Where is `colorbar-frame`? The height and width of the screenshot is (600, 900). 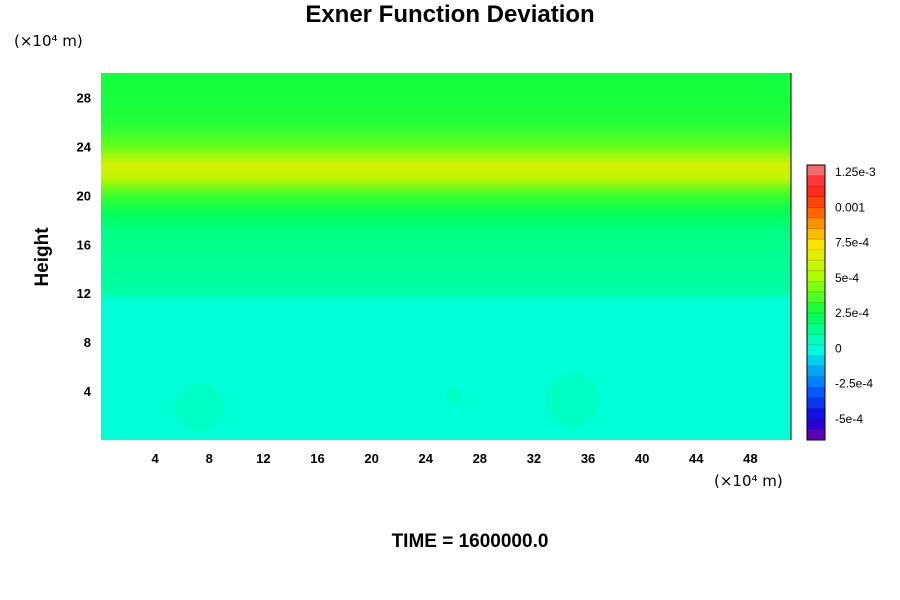
colorbar-frame is located at coordinates (816, 302).